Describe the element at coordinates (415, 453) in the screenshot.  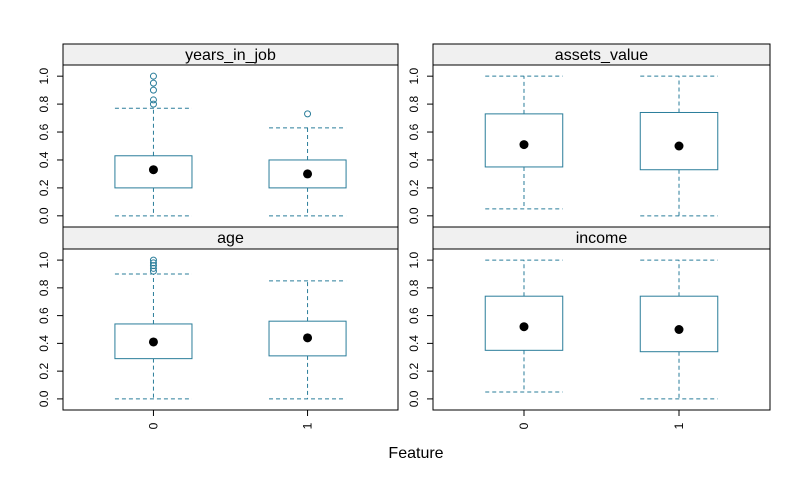
I see `x-axis-title: Feature` at that location.